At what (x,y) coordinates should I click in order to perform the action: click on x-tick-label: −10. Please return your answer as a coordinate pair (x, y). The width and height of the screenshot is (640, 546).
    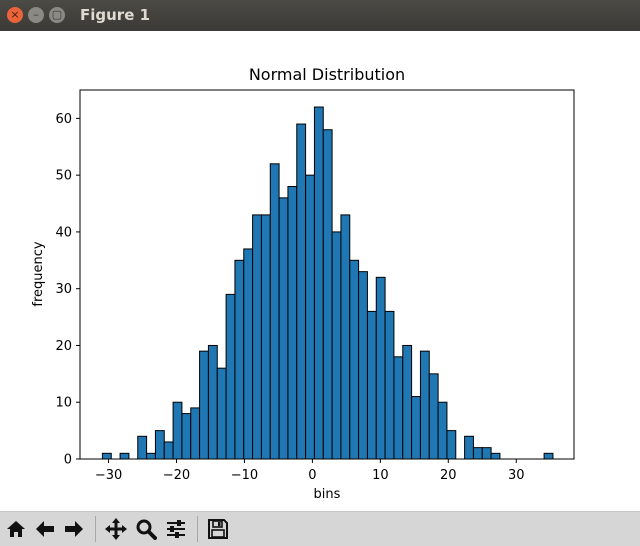
    Looking at the image, I should click on (244, 475).